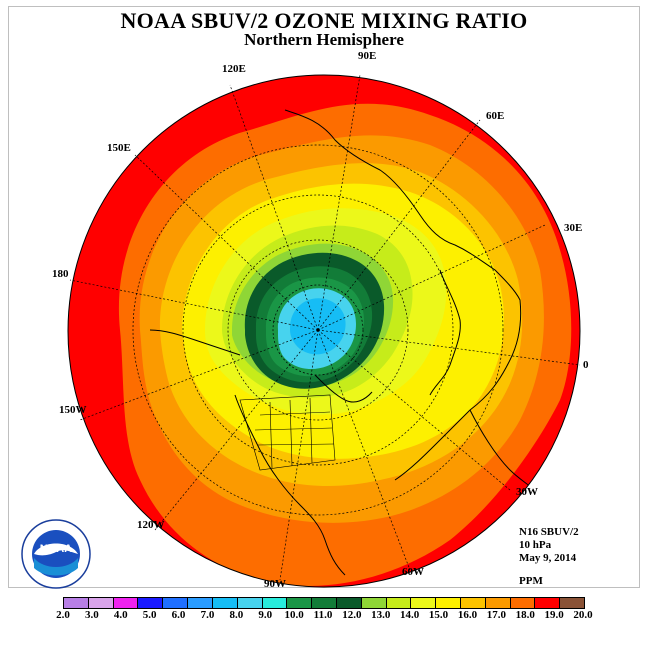 The height and width of the screenshot is (648, 648). What do you see at coordinates (92, 615) in the screenshot?
I see `colorbar-label: 3.0` at bounding box center [92, 615].